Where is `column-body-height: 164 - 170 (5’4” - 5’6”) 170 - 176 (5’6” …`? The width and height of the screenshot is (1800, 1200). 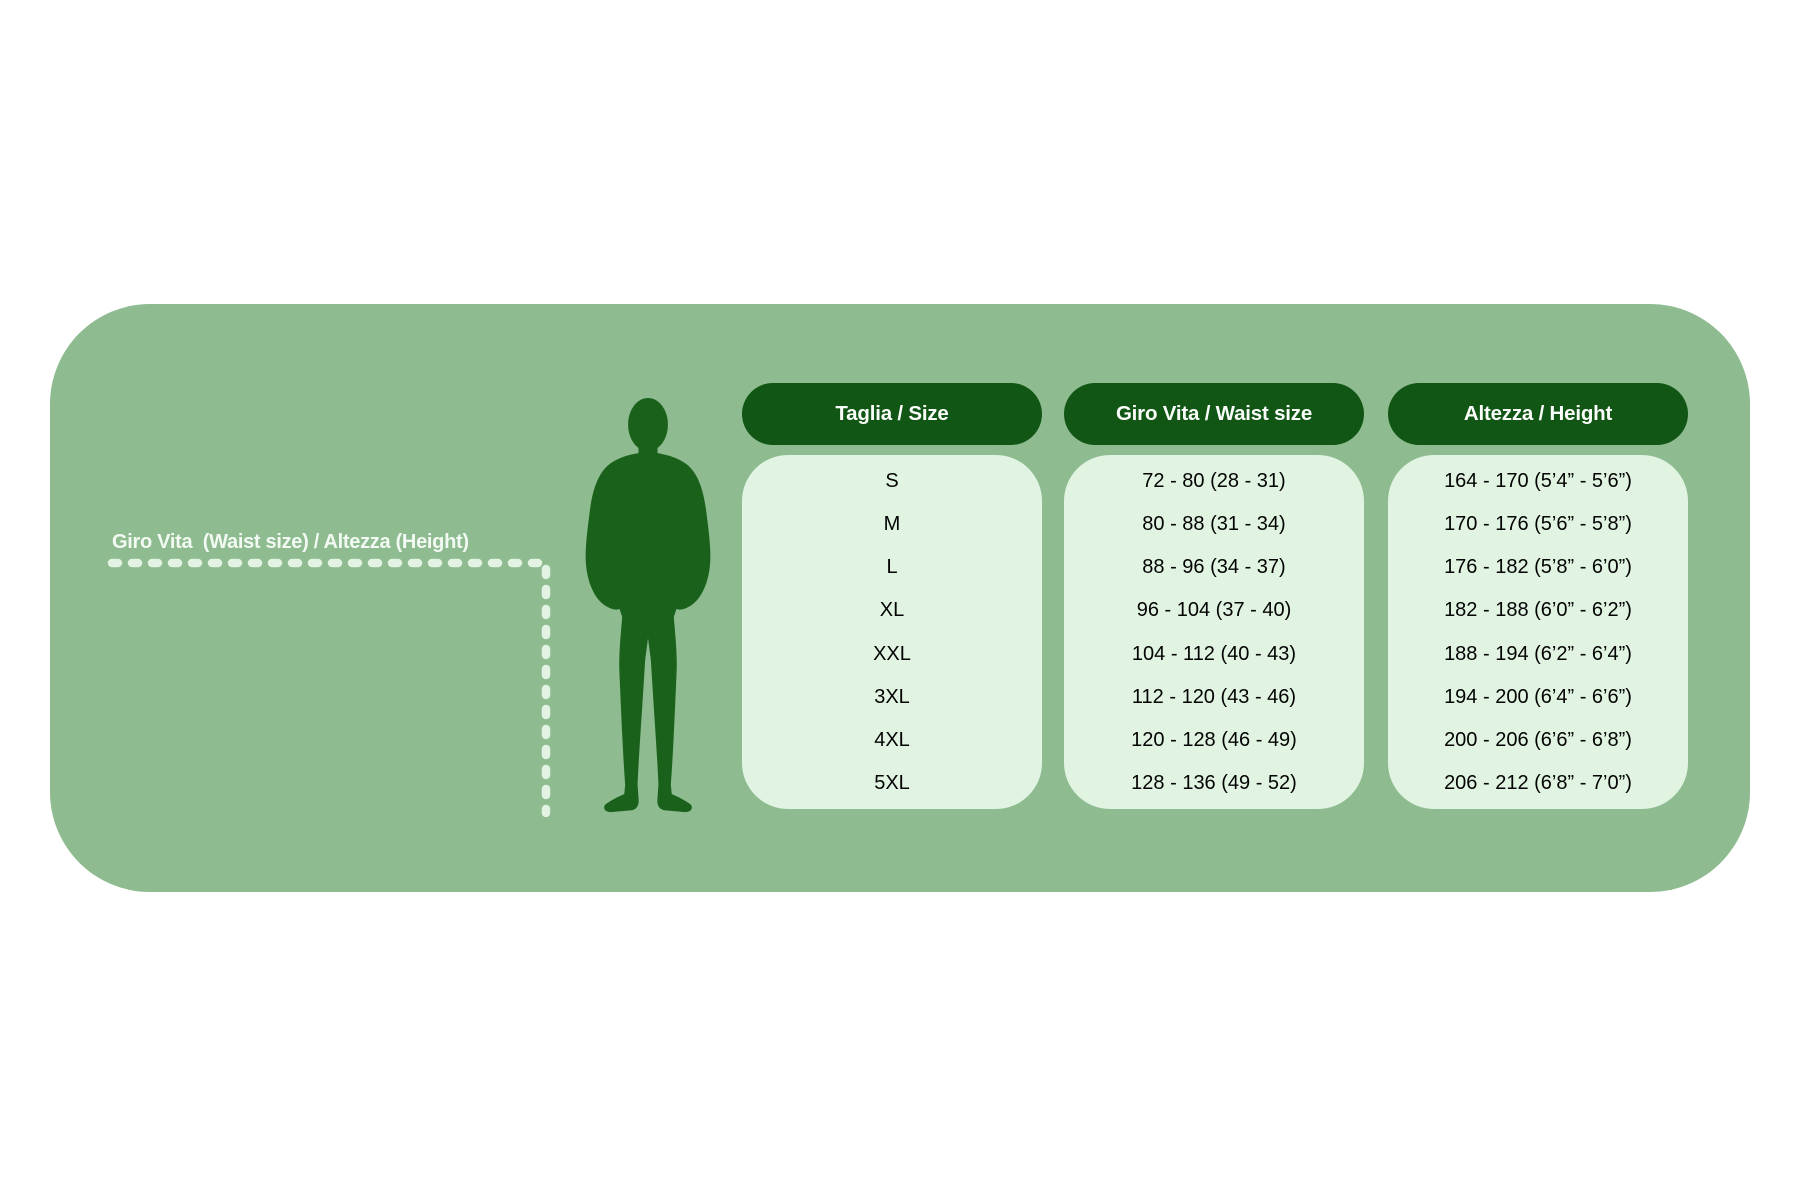 column-body-height: 164 - 170 (5’4” - 5’6”) 170 - 176 (5’6” … is located at coordinates (1538, 632).